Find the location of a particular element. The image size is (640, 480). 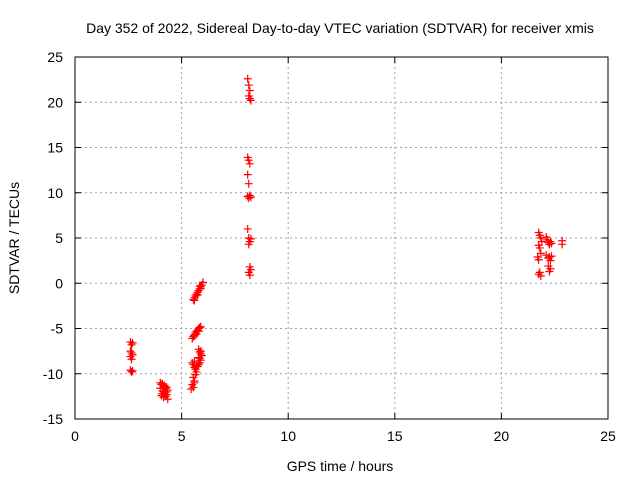

y-tick-label: -15 is located at coordinates (53, 419).